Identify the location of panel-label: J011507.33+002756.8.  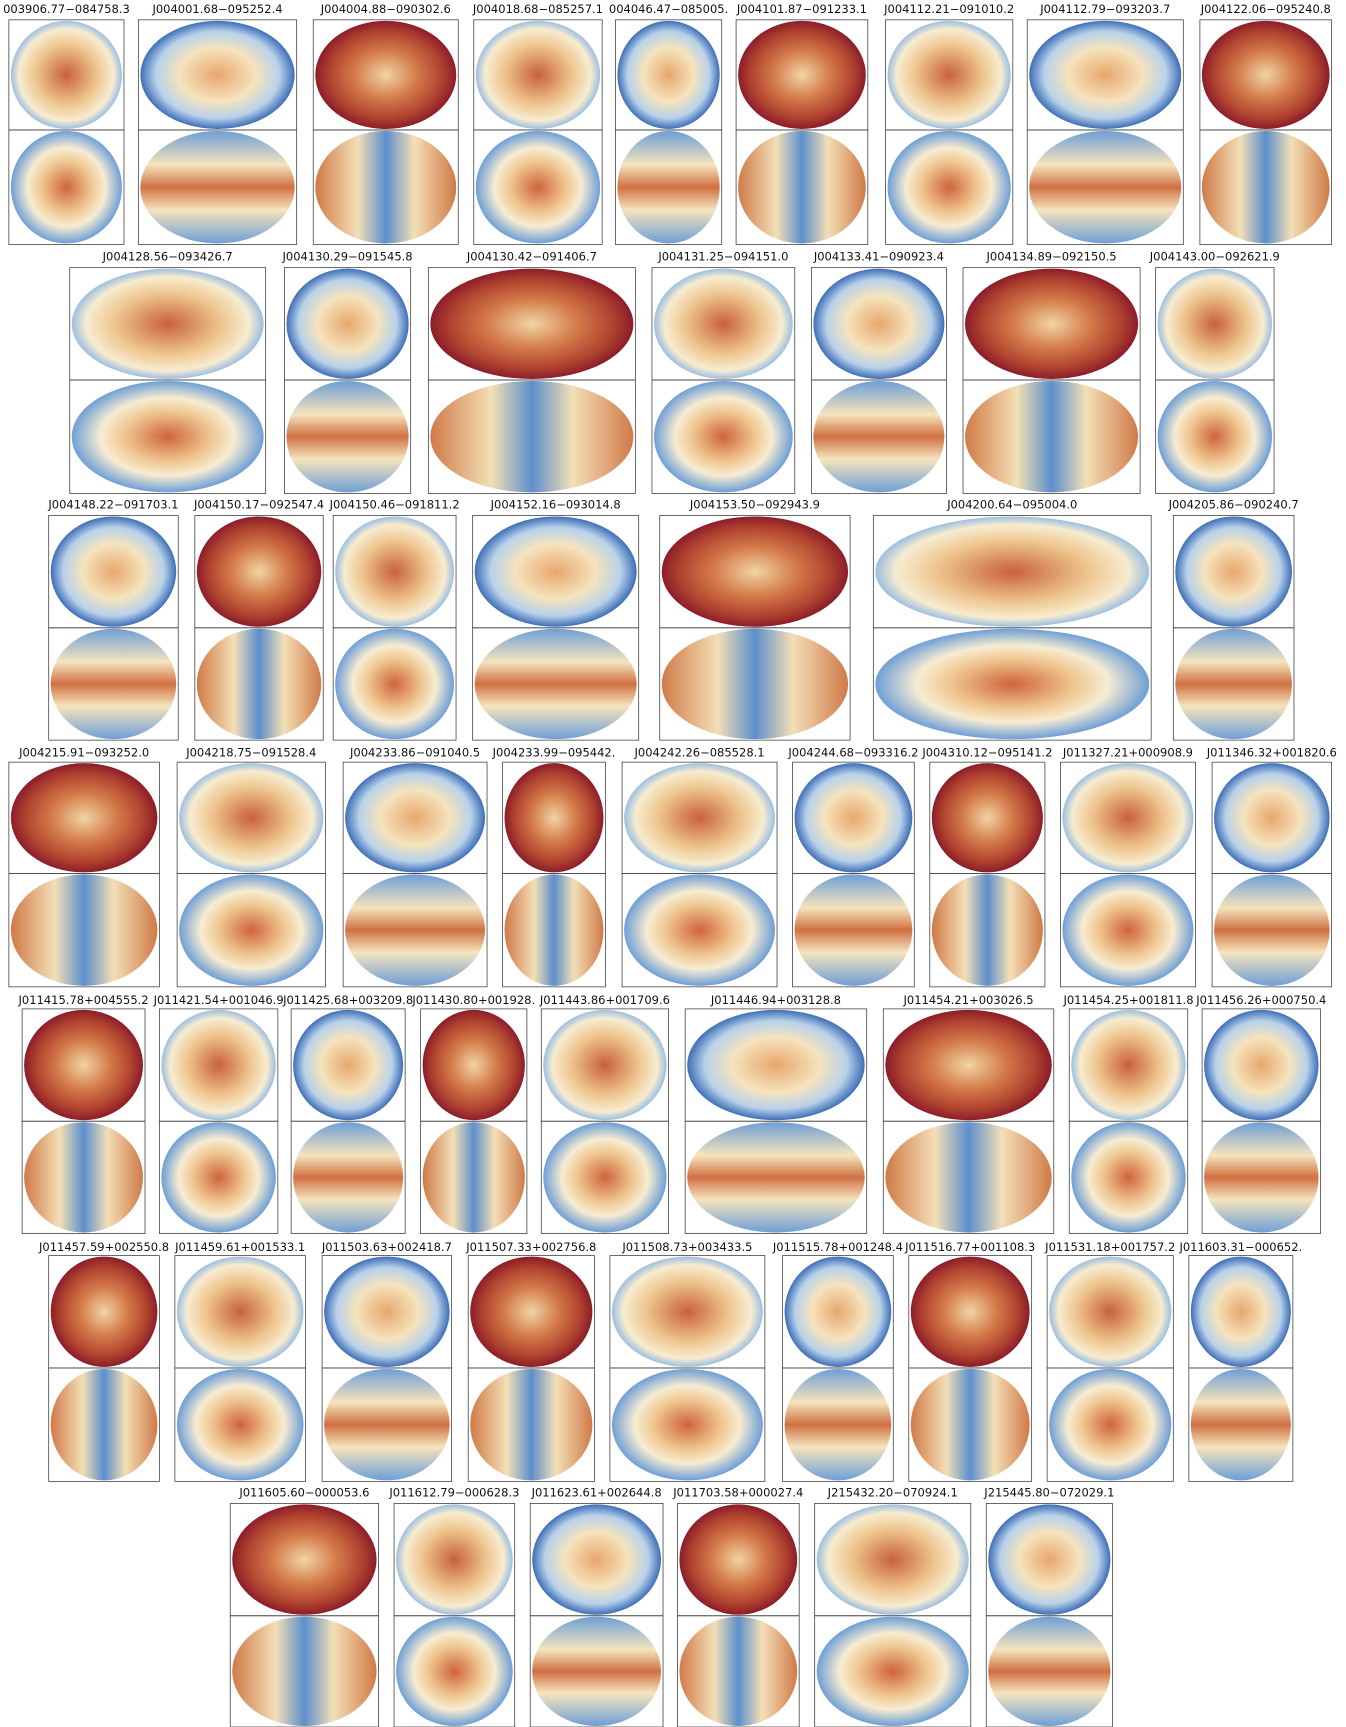
(530, 1247).